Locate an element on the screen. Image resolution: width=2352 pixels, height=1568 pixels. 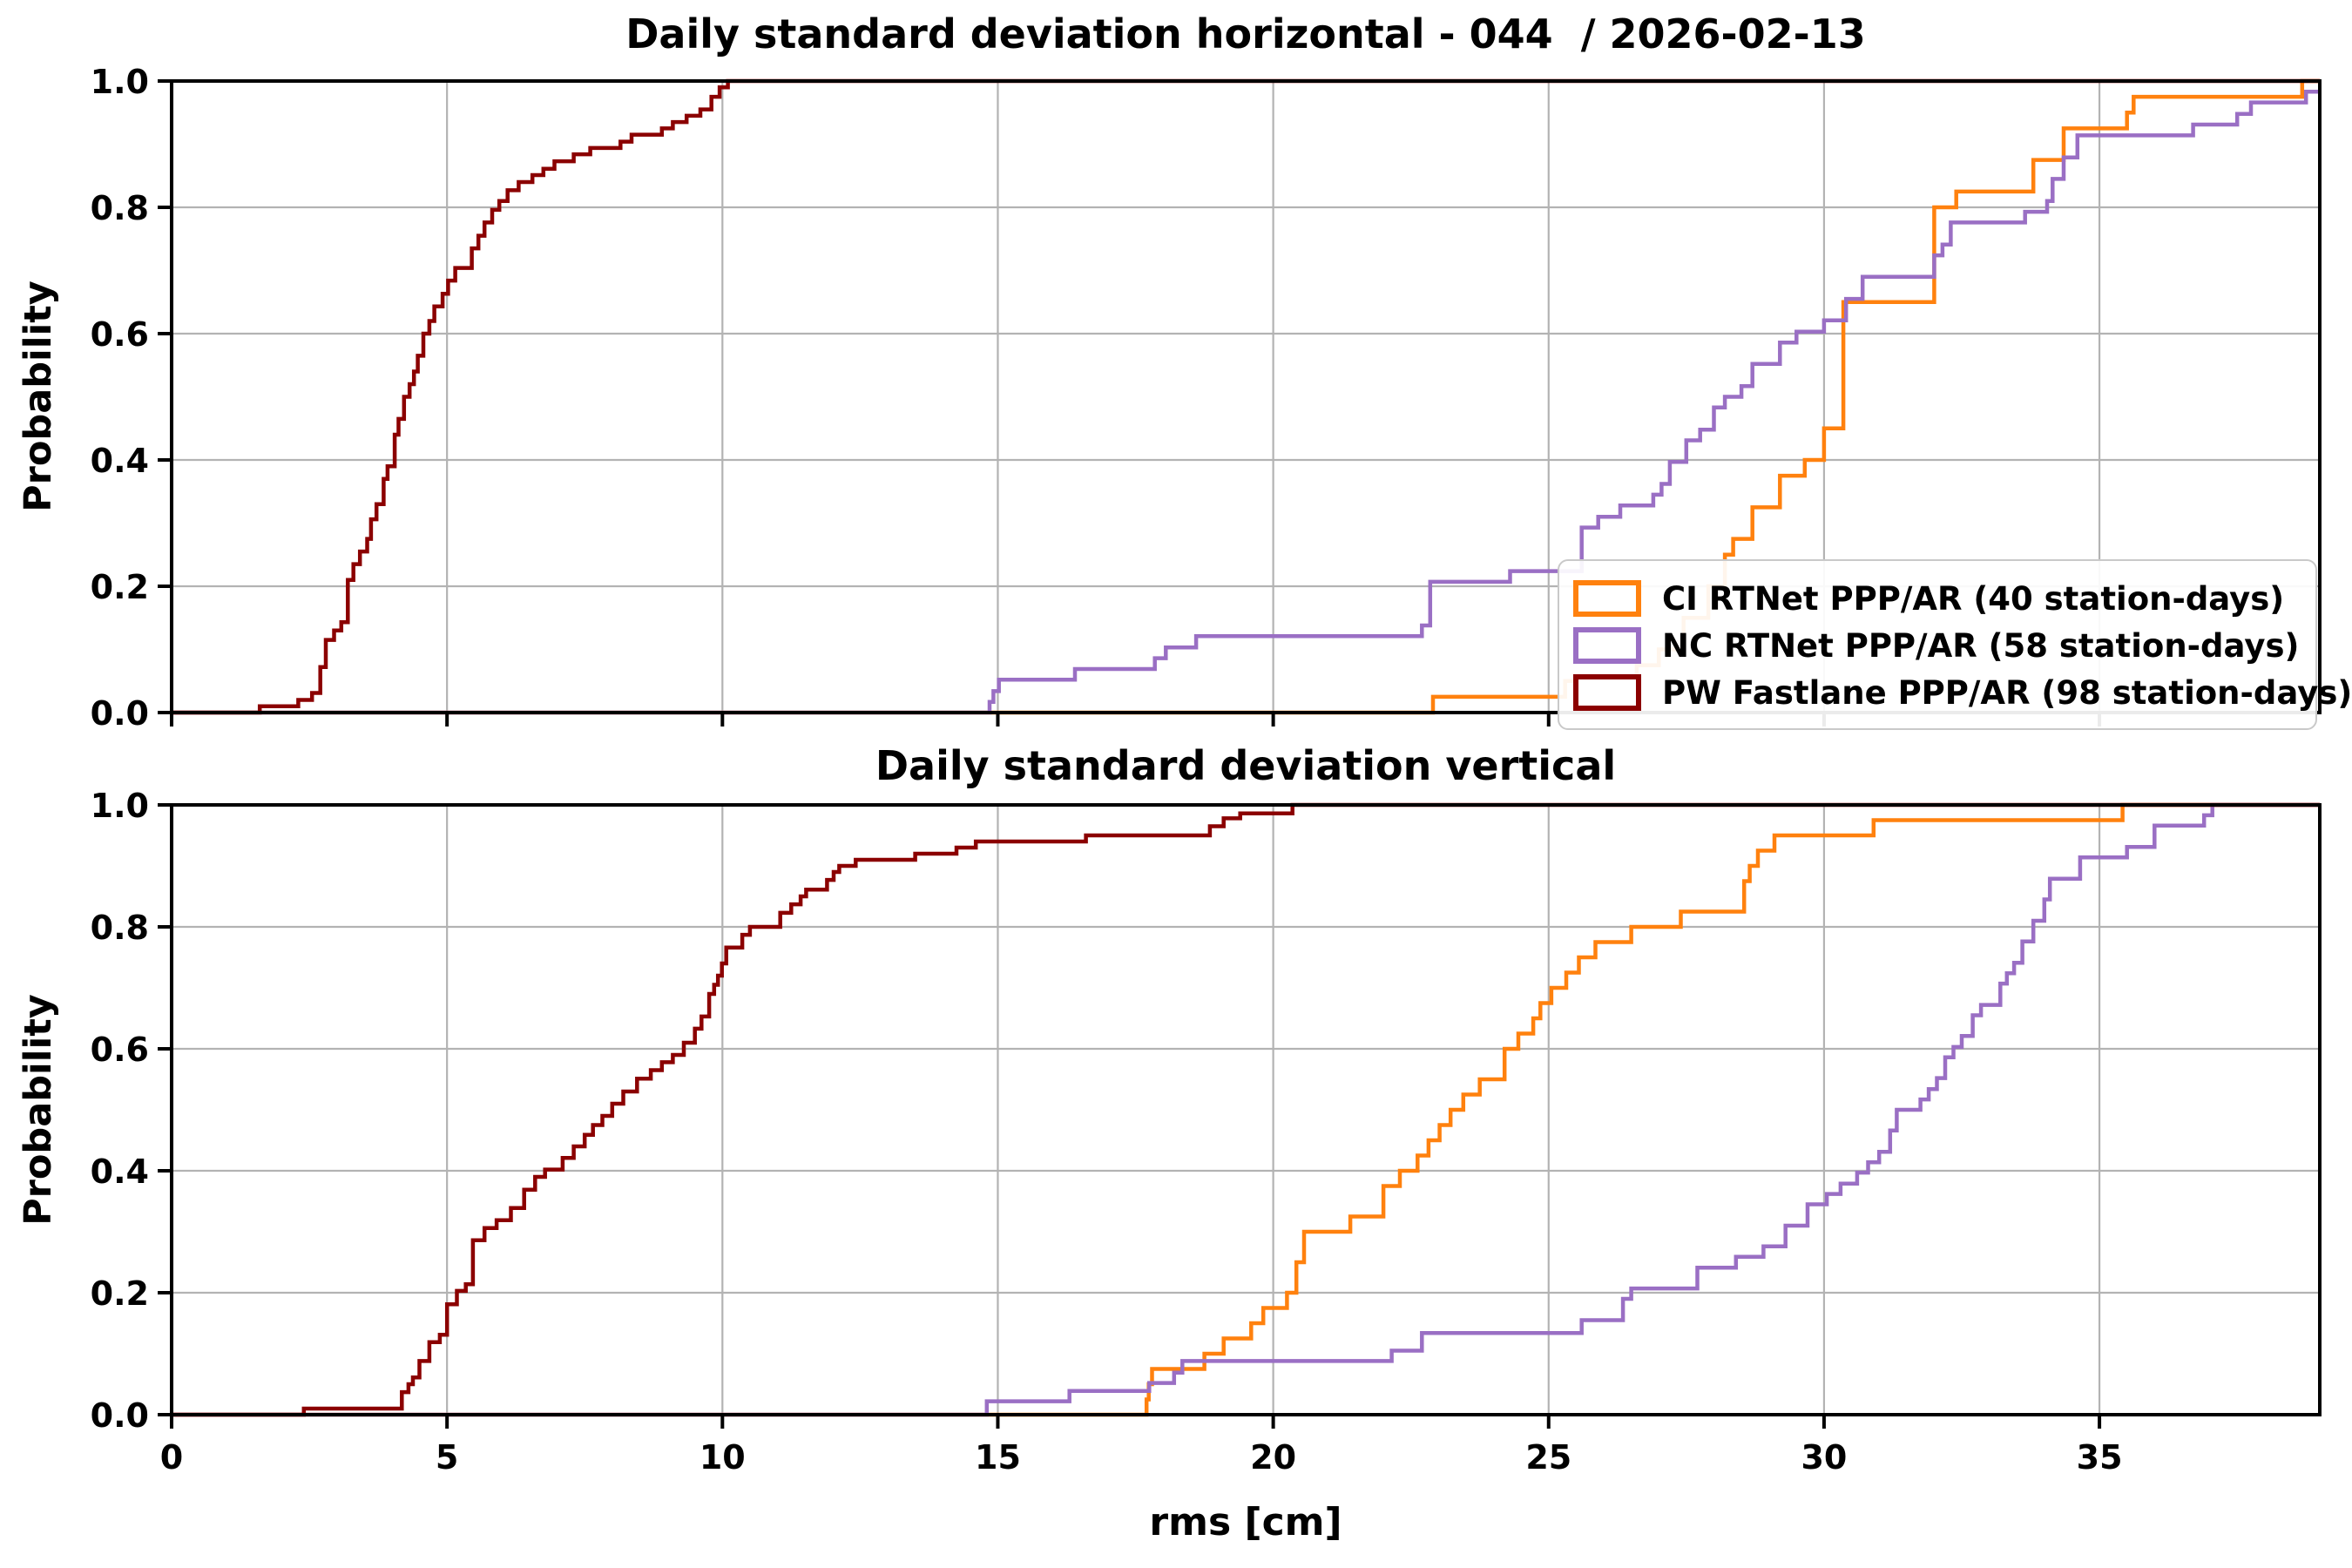
legend-item-pw: PW Fastlane PPP/AR (98 station-days) is located at coordinates (1963, 692).